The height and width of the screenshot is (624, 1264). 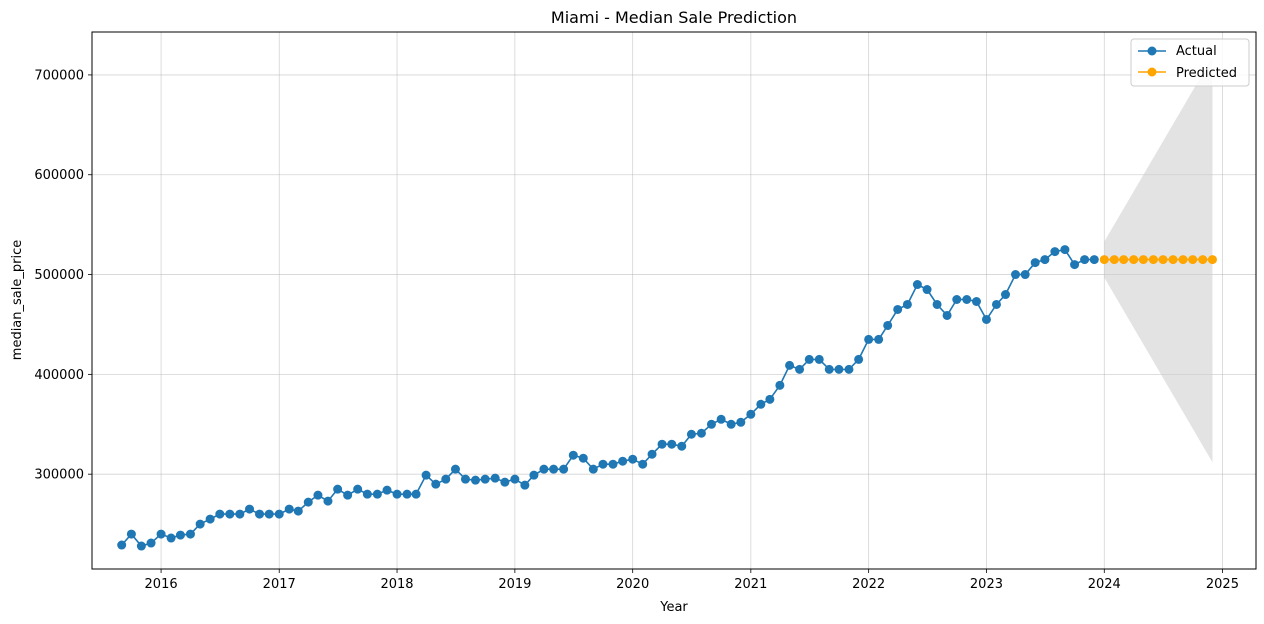 I want to click on y-tick-label: 600000, so click(x=59, y=175).